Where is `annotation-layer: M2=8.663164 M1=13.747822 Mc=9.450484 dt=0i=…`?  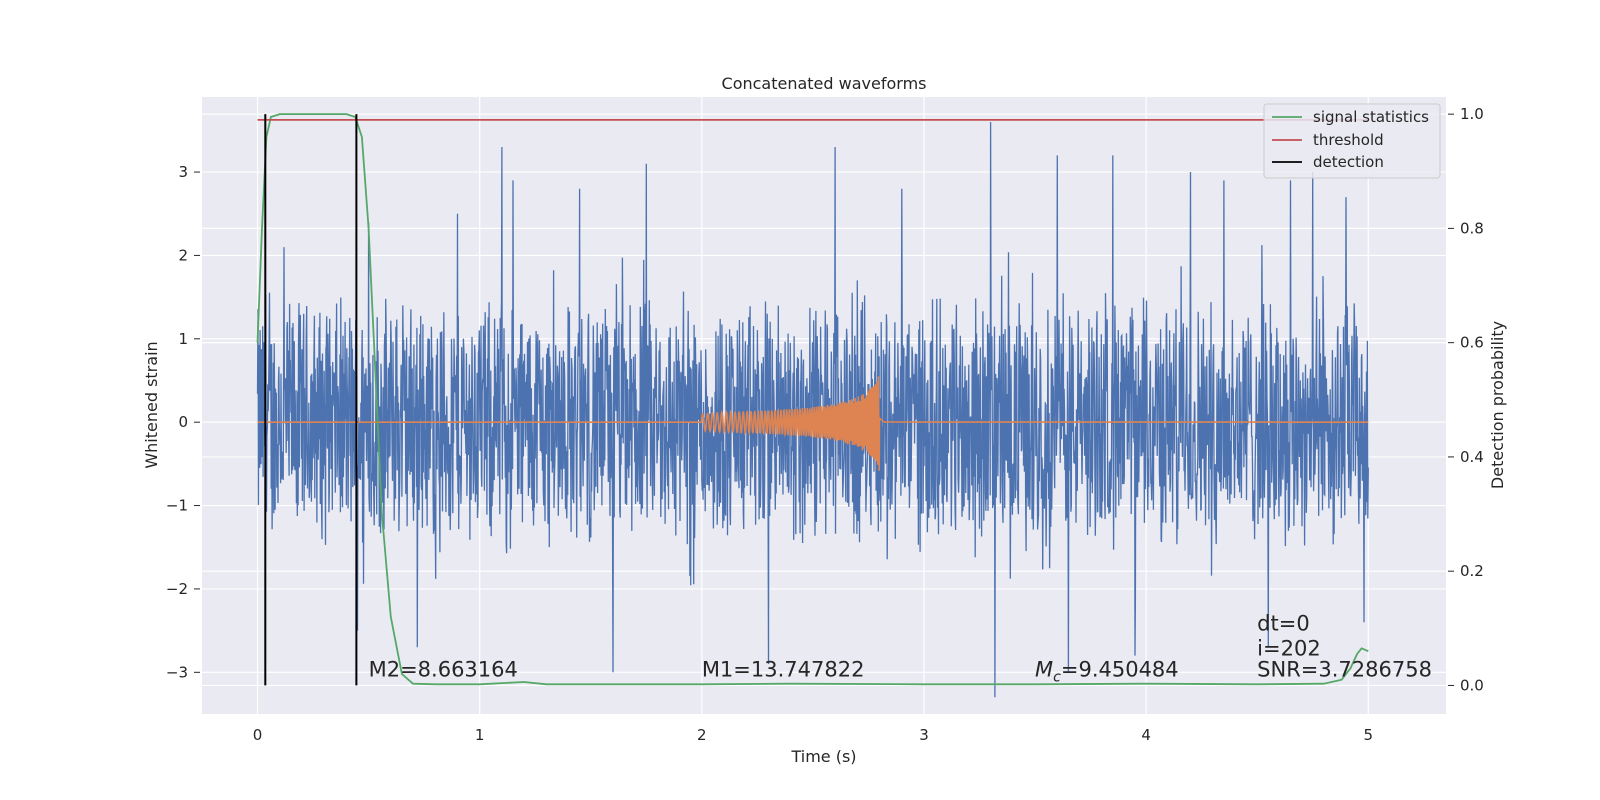
annotation-layer: M2=8.663164 M1=13.747822 Mc=9.450484 dt=0i=… is located at coordinates (900, 649).